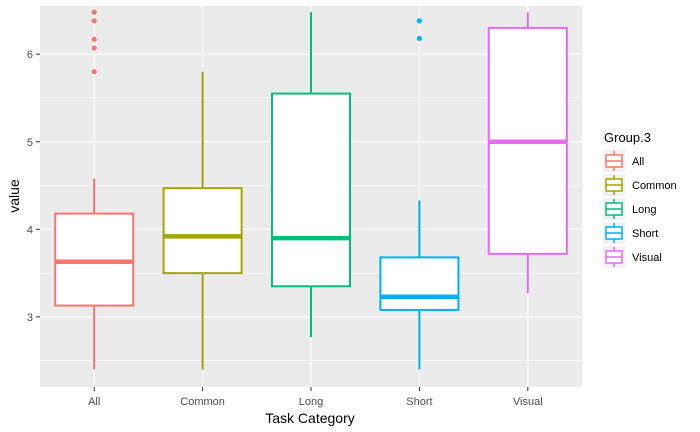 The height and width of the screenshot is (432, 700). I want to click on legend-item-long: Long, so click(629, 209).